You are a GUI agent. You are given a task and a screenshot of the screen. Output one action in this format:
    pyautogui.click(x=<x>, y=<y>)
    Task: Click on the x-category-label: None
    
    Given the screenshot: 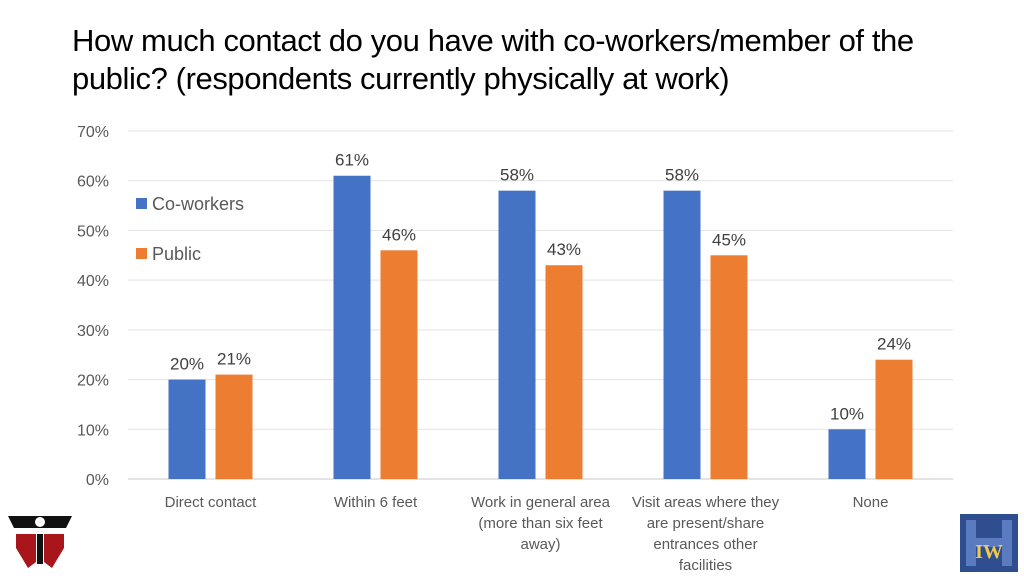 What is the action you would take?
    pyautogui.click(x=871, y=502)
    